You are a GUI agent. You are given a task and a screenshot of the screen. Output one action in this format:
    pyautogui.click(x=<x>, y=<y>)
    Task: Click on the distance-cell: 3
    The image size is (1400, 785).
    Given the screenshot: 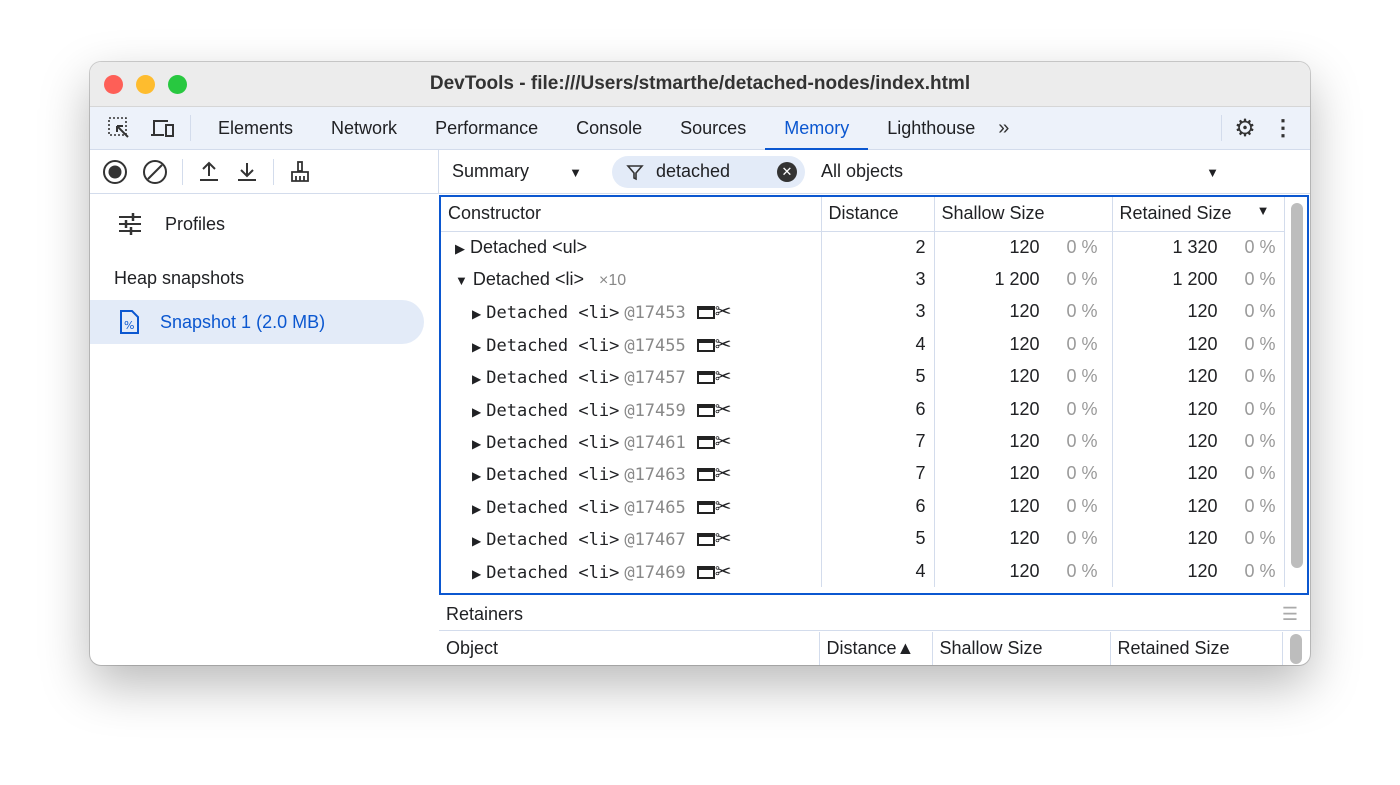 What is the action you would take?
    pyautogui.click(x=878, y=312)
    